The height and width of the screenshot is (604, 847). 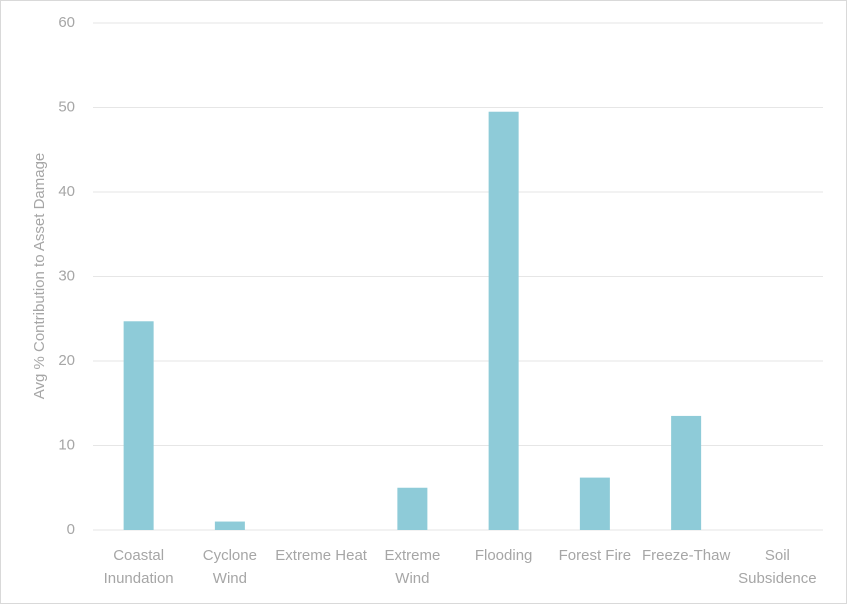 What do you see at coordinates (66, 22) in the screenshot?
I see `y-tick-label: 60` at bounding box center [66, 22].